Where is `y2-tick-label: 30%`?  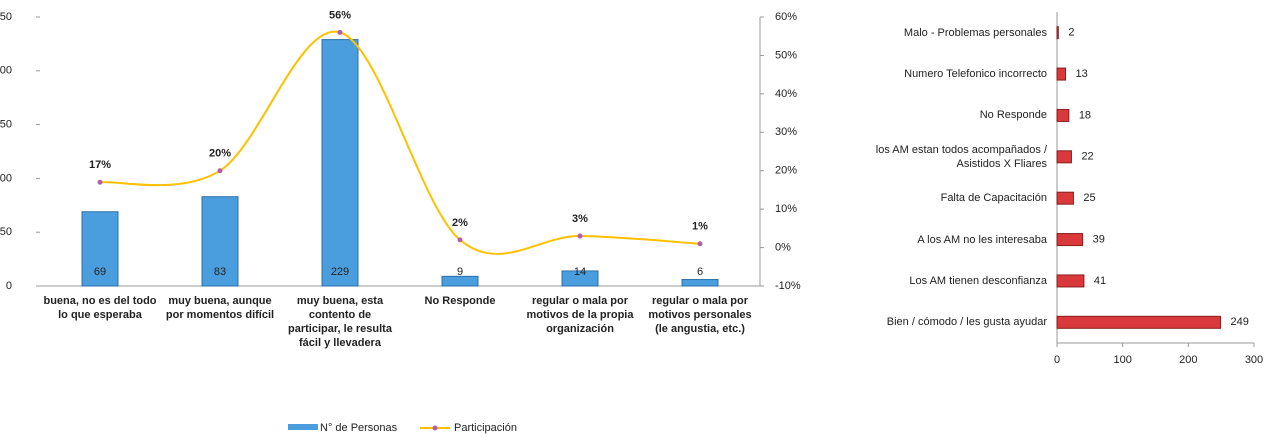
y2-tick-label: 30% is located at coordinates (786, 132).